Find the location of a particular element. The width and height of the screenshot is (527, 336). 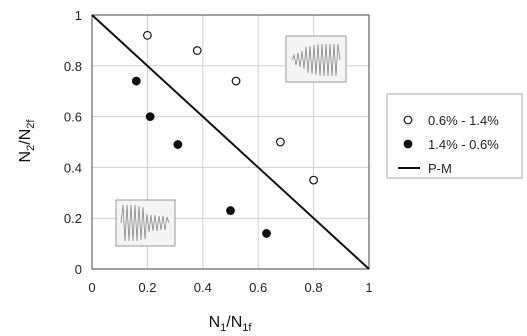

legend-entry-label: 1.4% - 0.6% is located at coordinates (463, 144).